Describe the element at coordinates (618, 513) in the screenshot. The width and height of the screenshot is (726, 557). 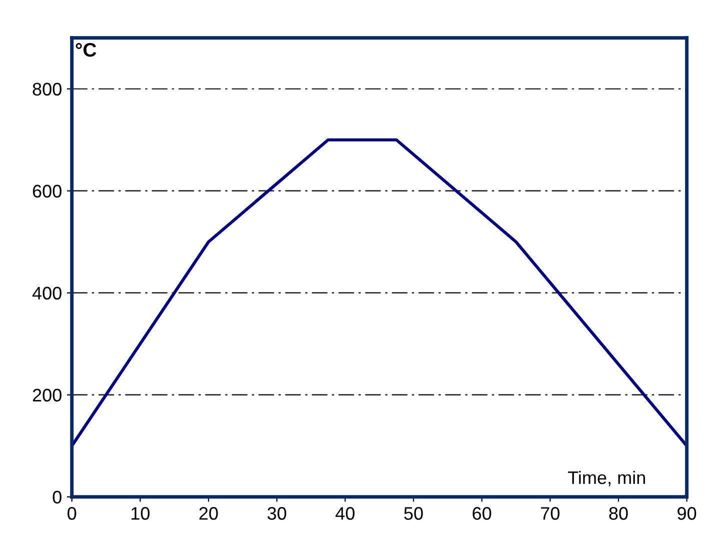
I see `x-tick-label: 80` at that location.